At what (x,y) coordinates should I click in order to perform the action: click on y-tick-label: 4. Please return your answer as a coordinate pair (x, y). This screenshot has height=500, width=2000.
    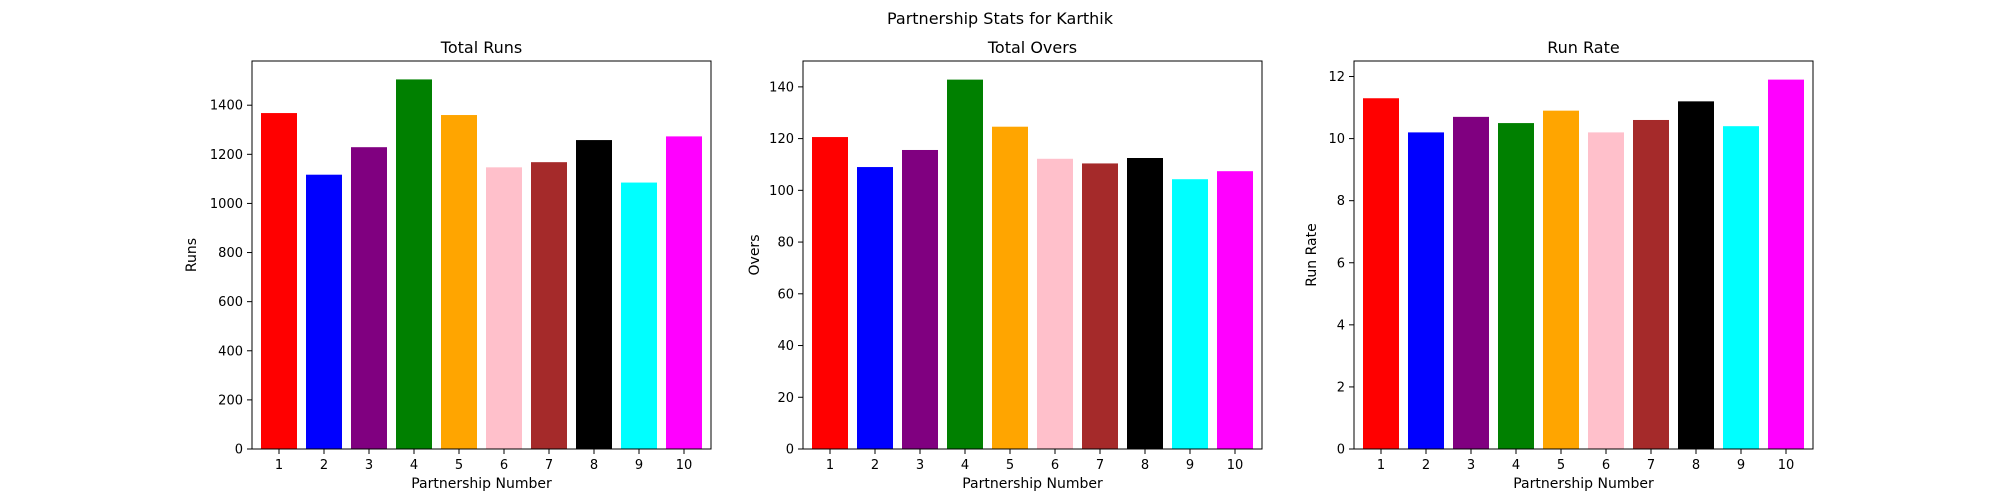
    Looking at the image, I should click on (1341, 325).